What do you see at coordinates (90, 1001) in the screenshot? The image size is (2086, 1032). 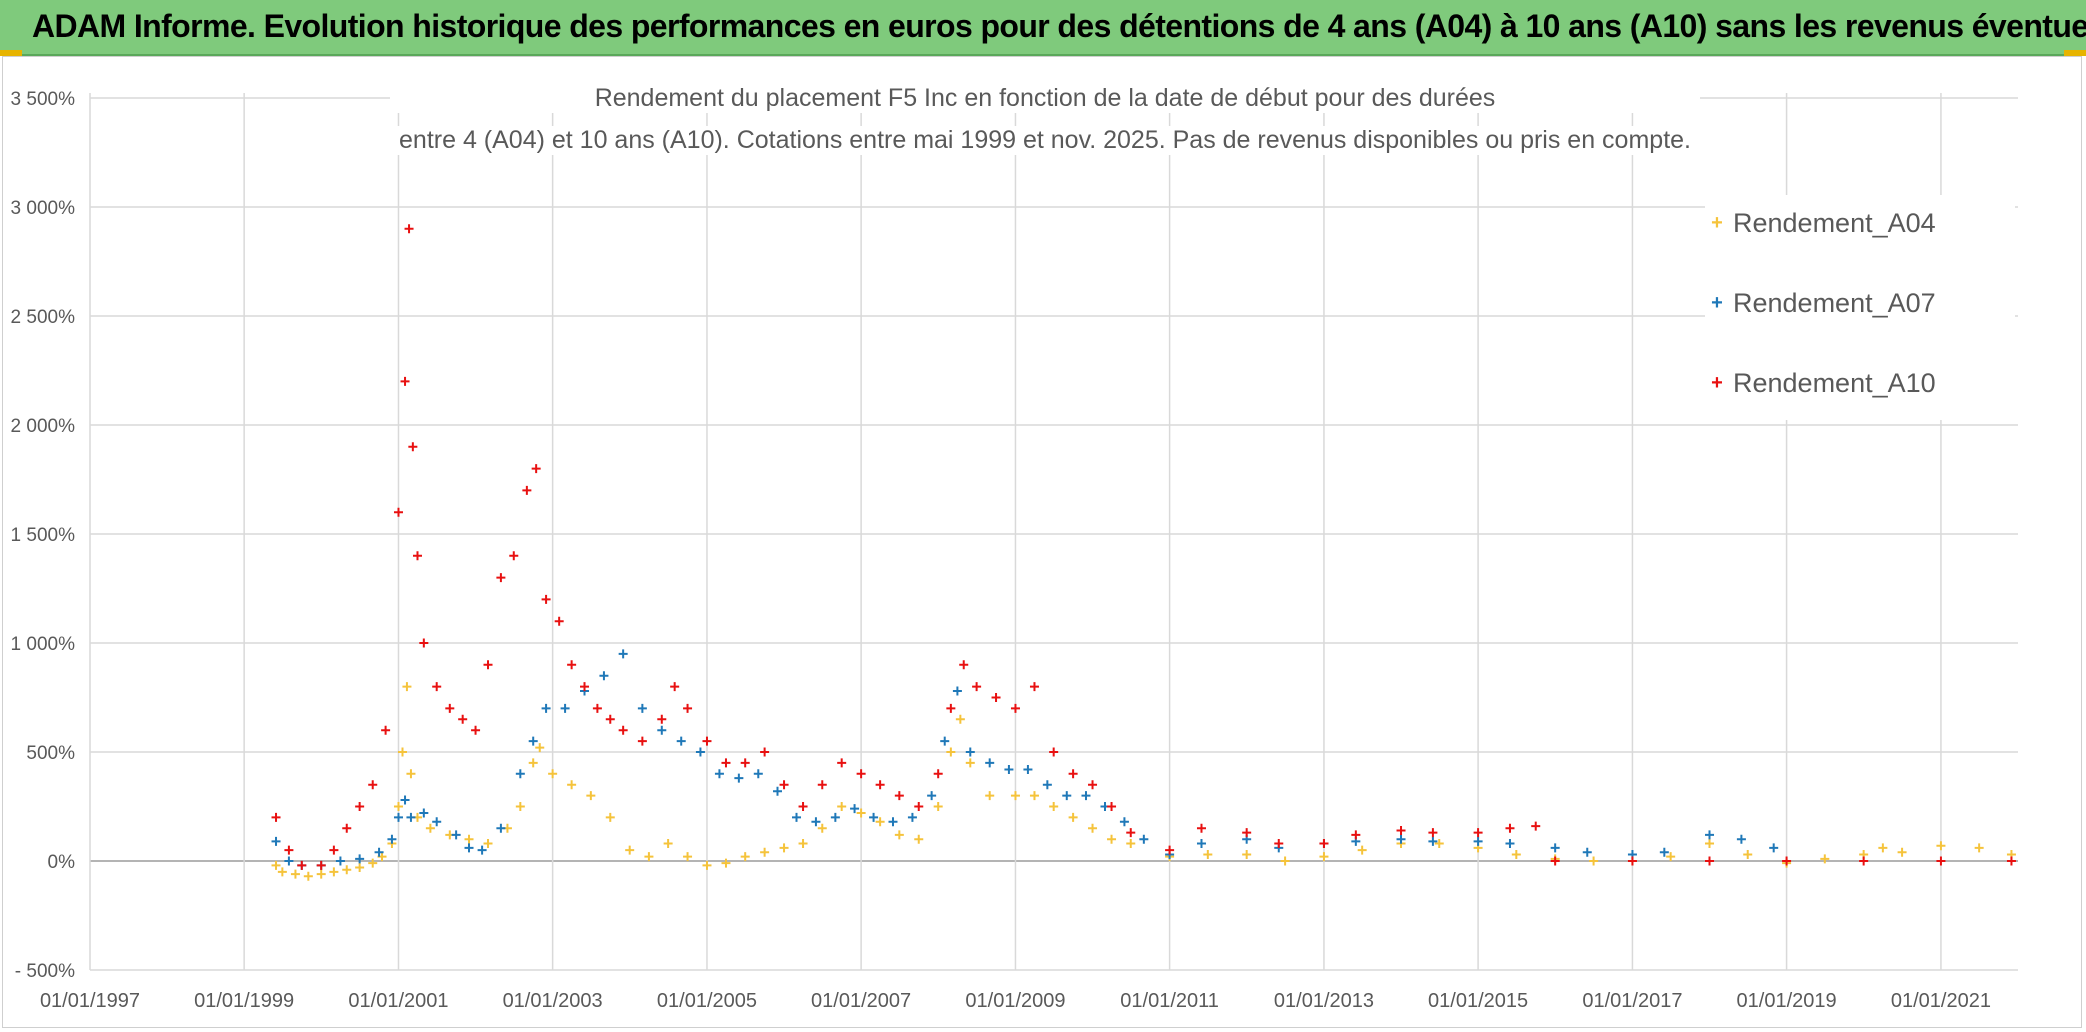 I see `x-tick-label: 01/01/1997` at bounding box center [90, 1001].